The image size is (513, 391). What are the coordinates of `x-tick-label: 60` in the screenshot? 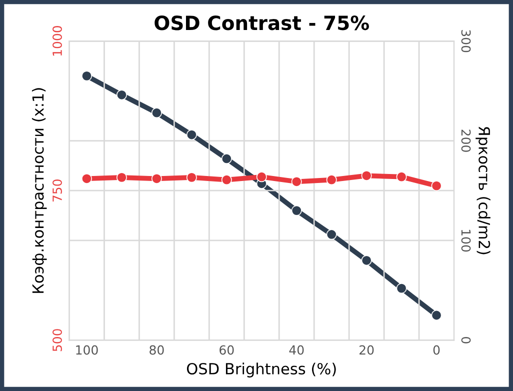 It's located at (227, 350).